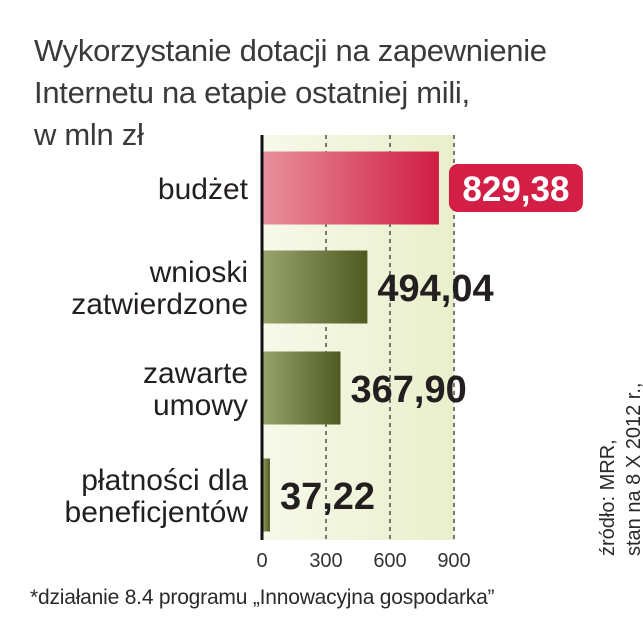  What do you see at coordinates (261, 561) in the screenshot?
I see `x-tick-label: 0` at bounding box center [261, 561].